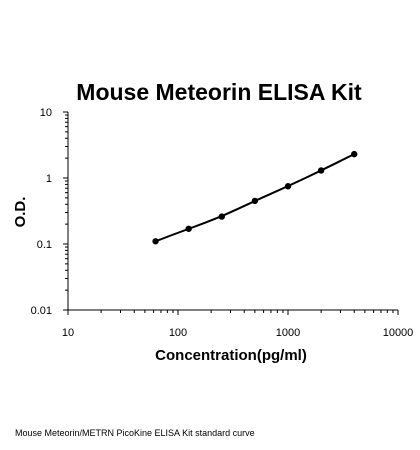  Describe the element at coordinates (288, 333) in the screenshot. I see `x-tick-label: 1000` at that location.